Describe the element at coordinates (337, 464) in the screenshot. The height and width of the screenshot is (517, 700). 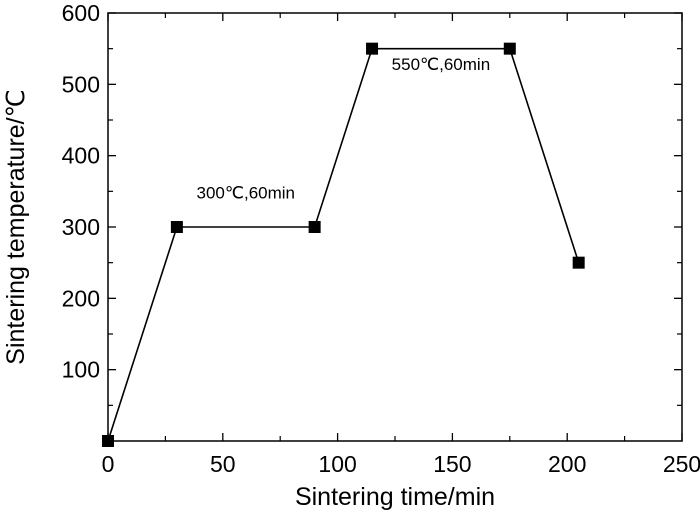
I see `x-tick-label: 100` at that location.